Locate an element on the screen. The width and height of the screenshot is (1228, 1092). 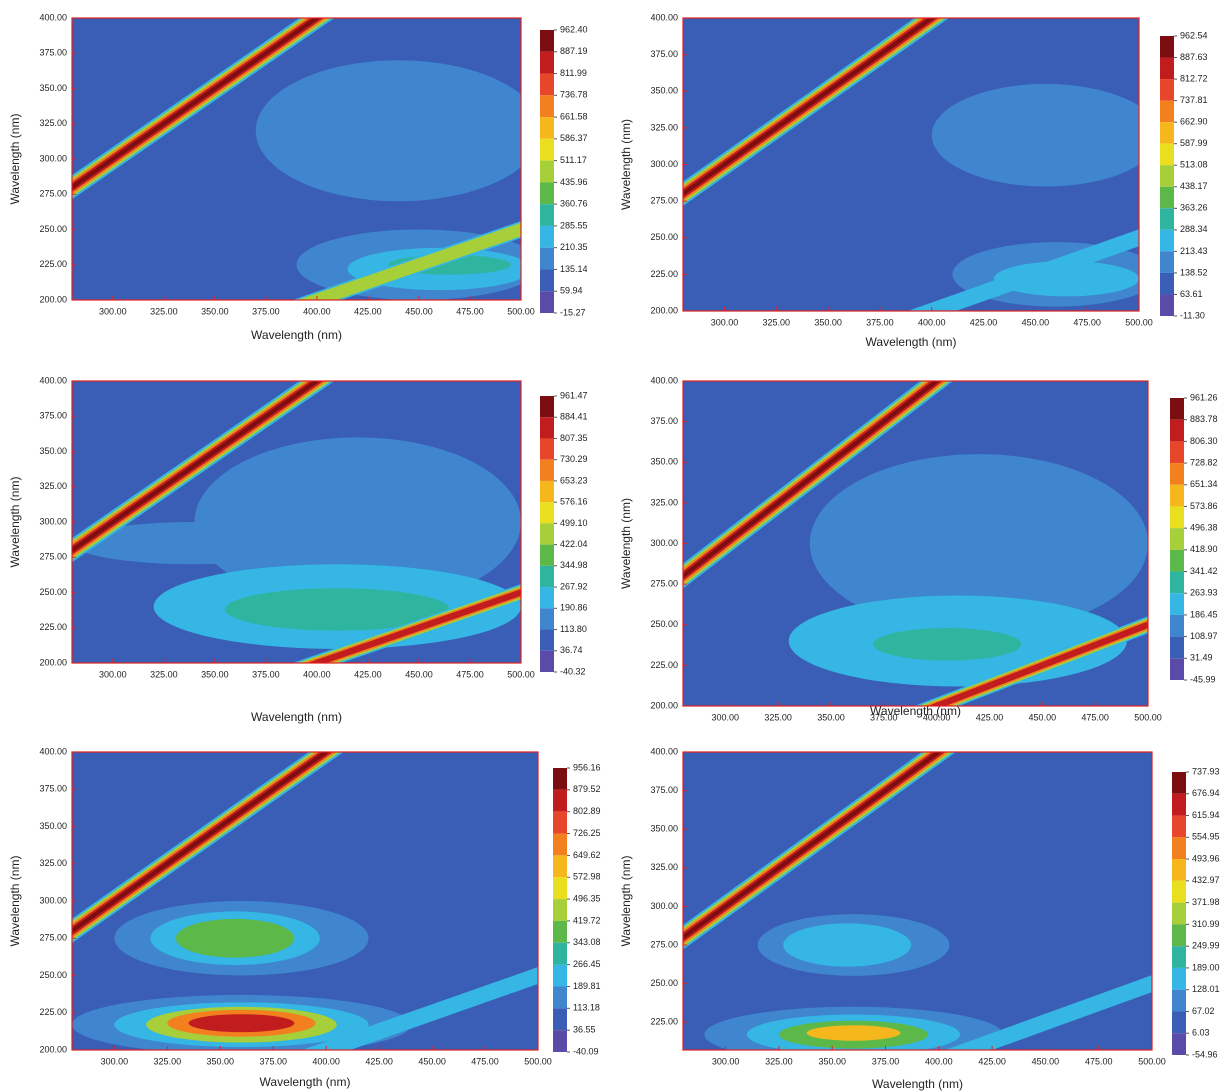
colorbar-label: 344.98 is located at coordinates (574, 565).